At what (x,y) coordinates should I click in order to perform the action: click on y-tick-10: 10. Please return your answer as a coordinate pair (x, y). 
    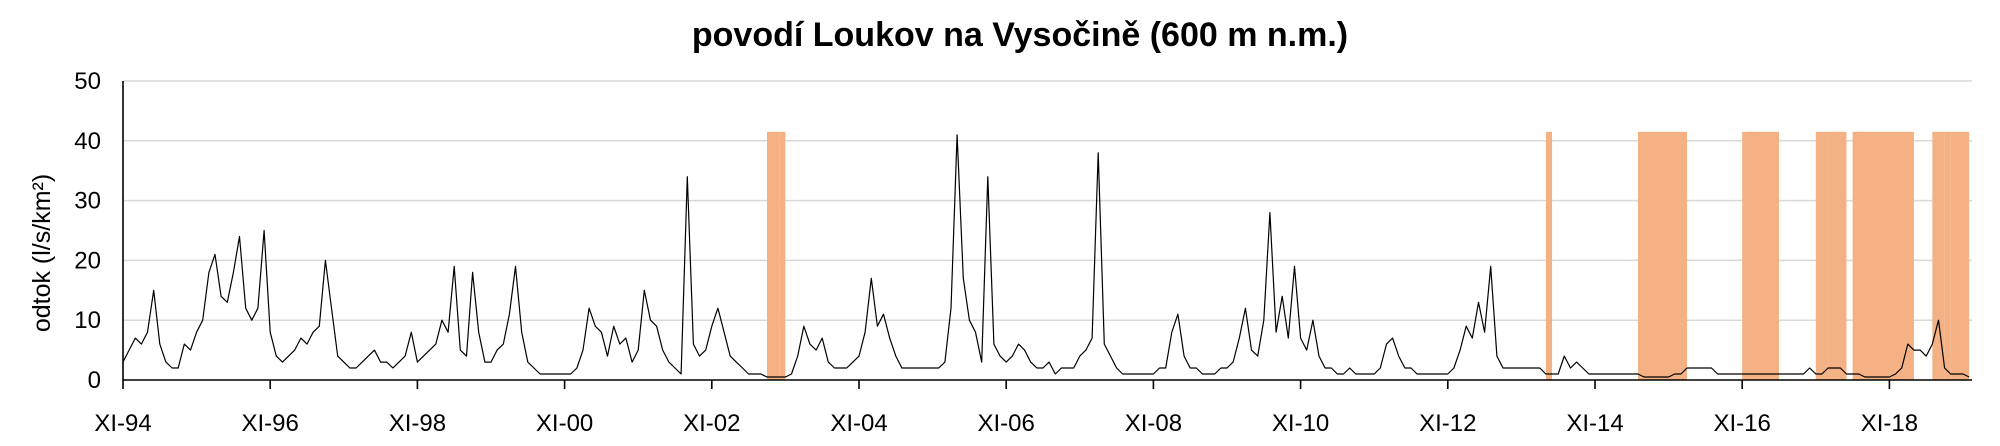
    Looking at the image, I should click on (87, 320).